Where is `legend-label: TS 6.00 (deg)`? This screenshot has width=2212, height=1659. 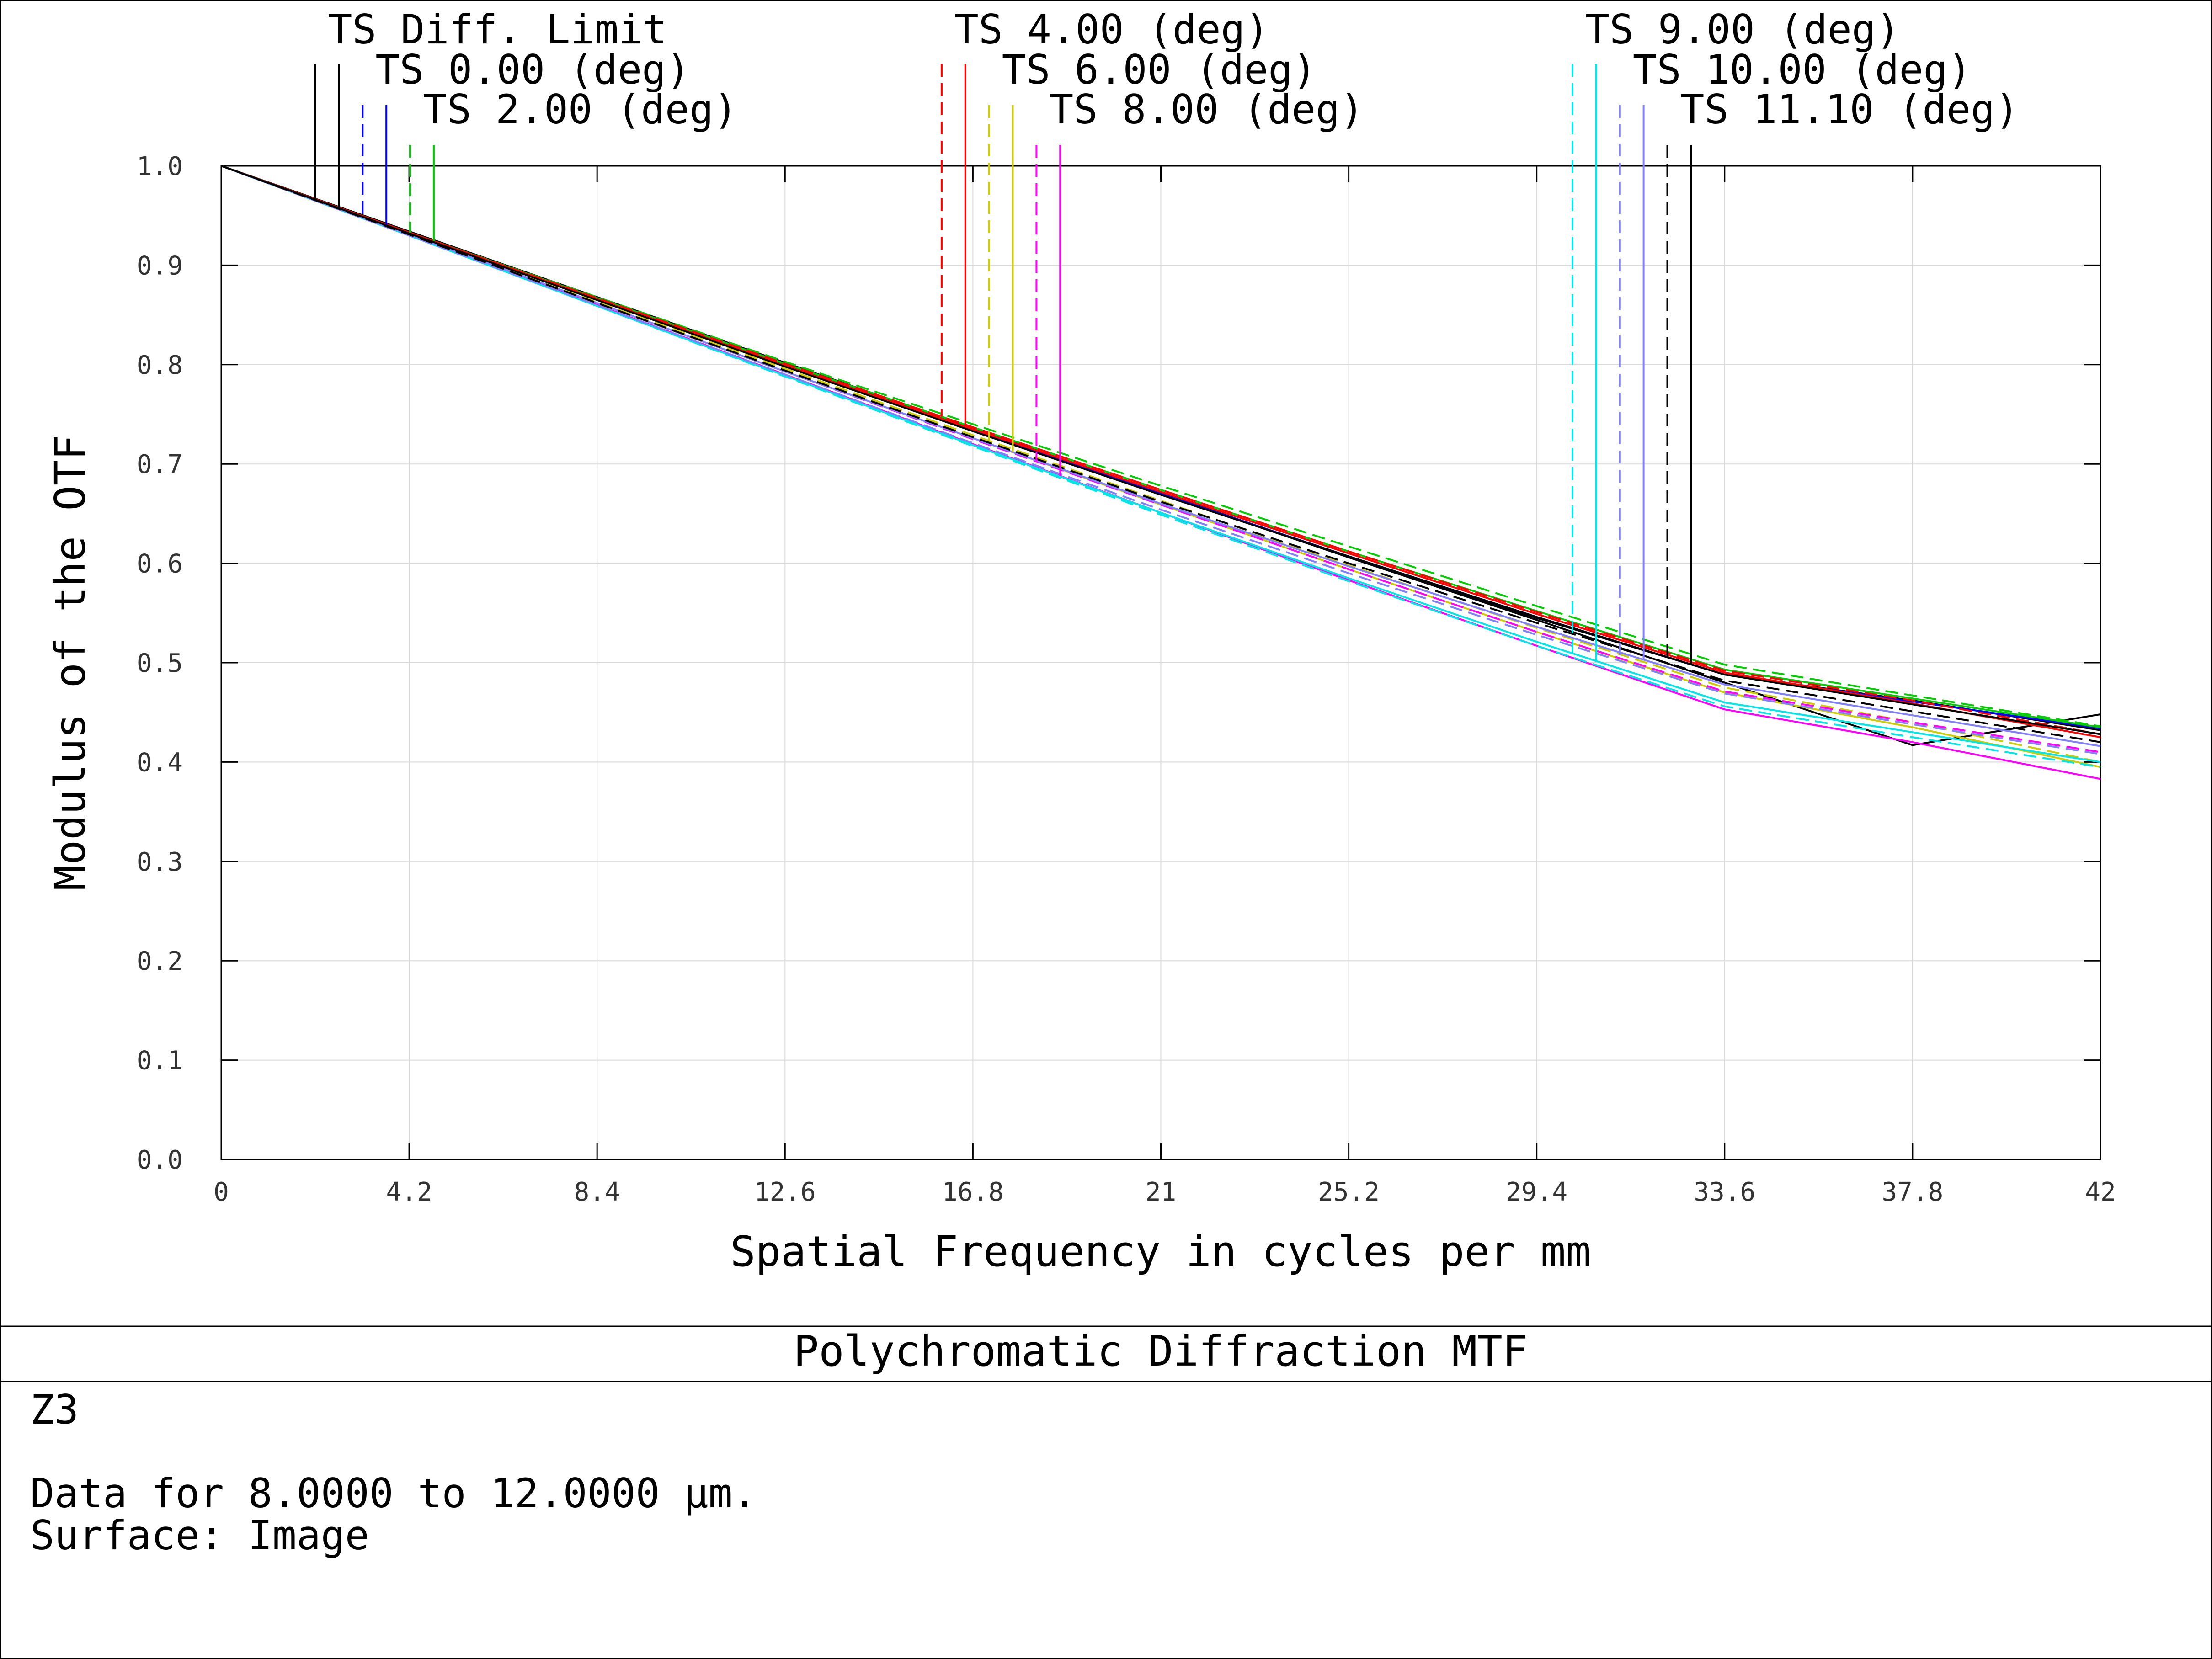 legend-label: TS 6.00 (deg) is located at coordinates (1159, 69).